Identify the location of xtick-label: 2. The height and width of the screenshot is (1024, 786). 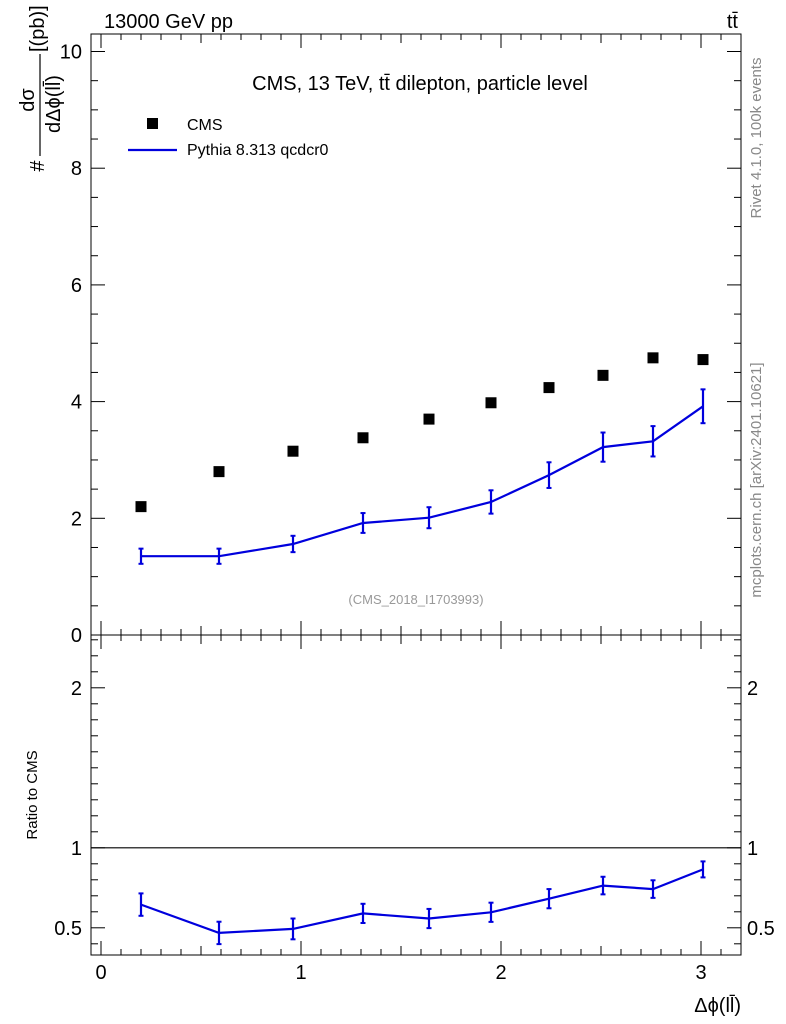
(500, 973).